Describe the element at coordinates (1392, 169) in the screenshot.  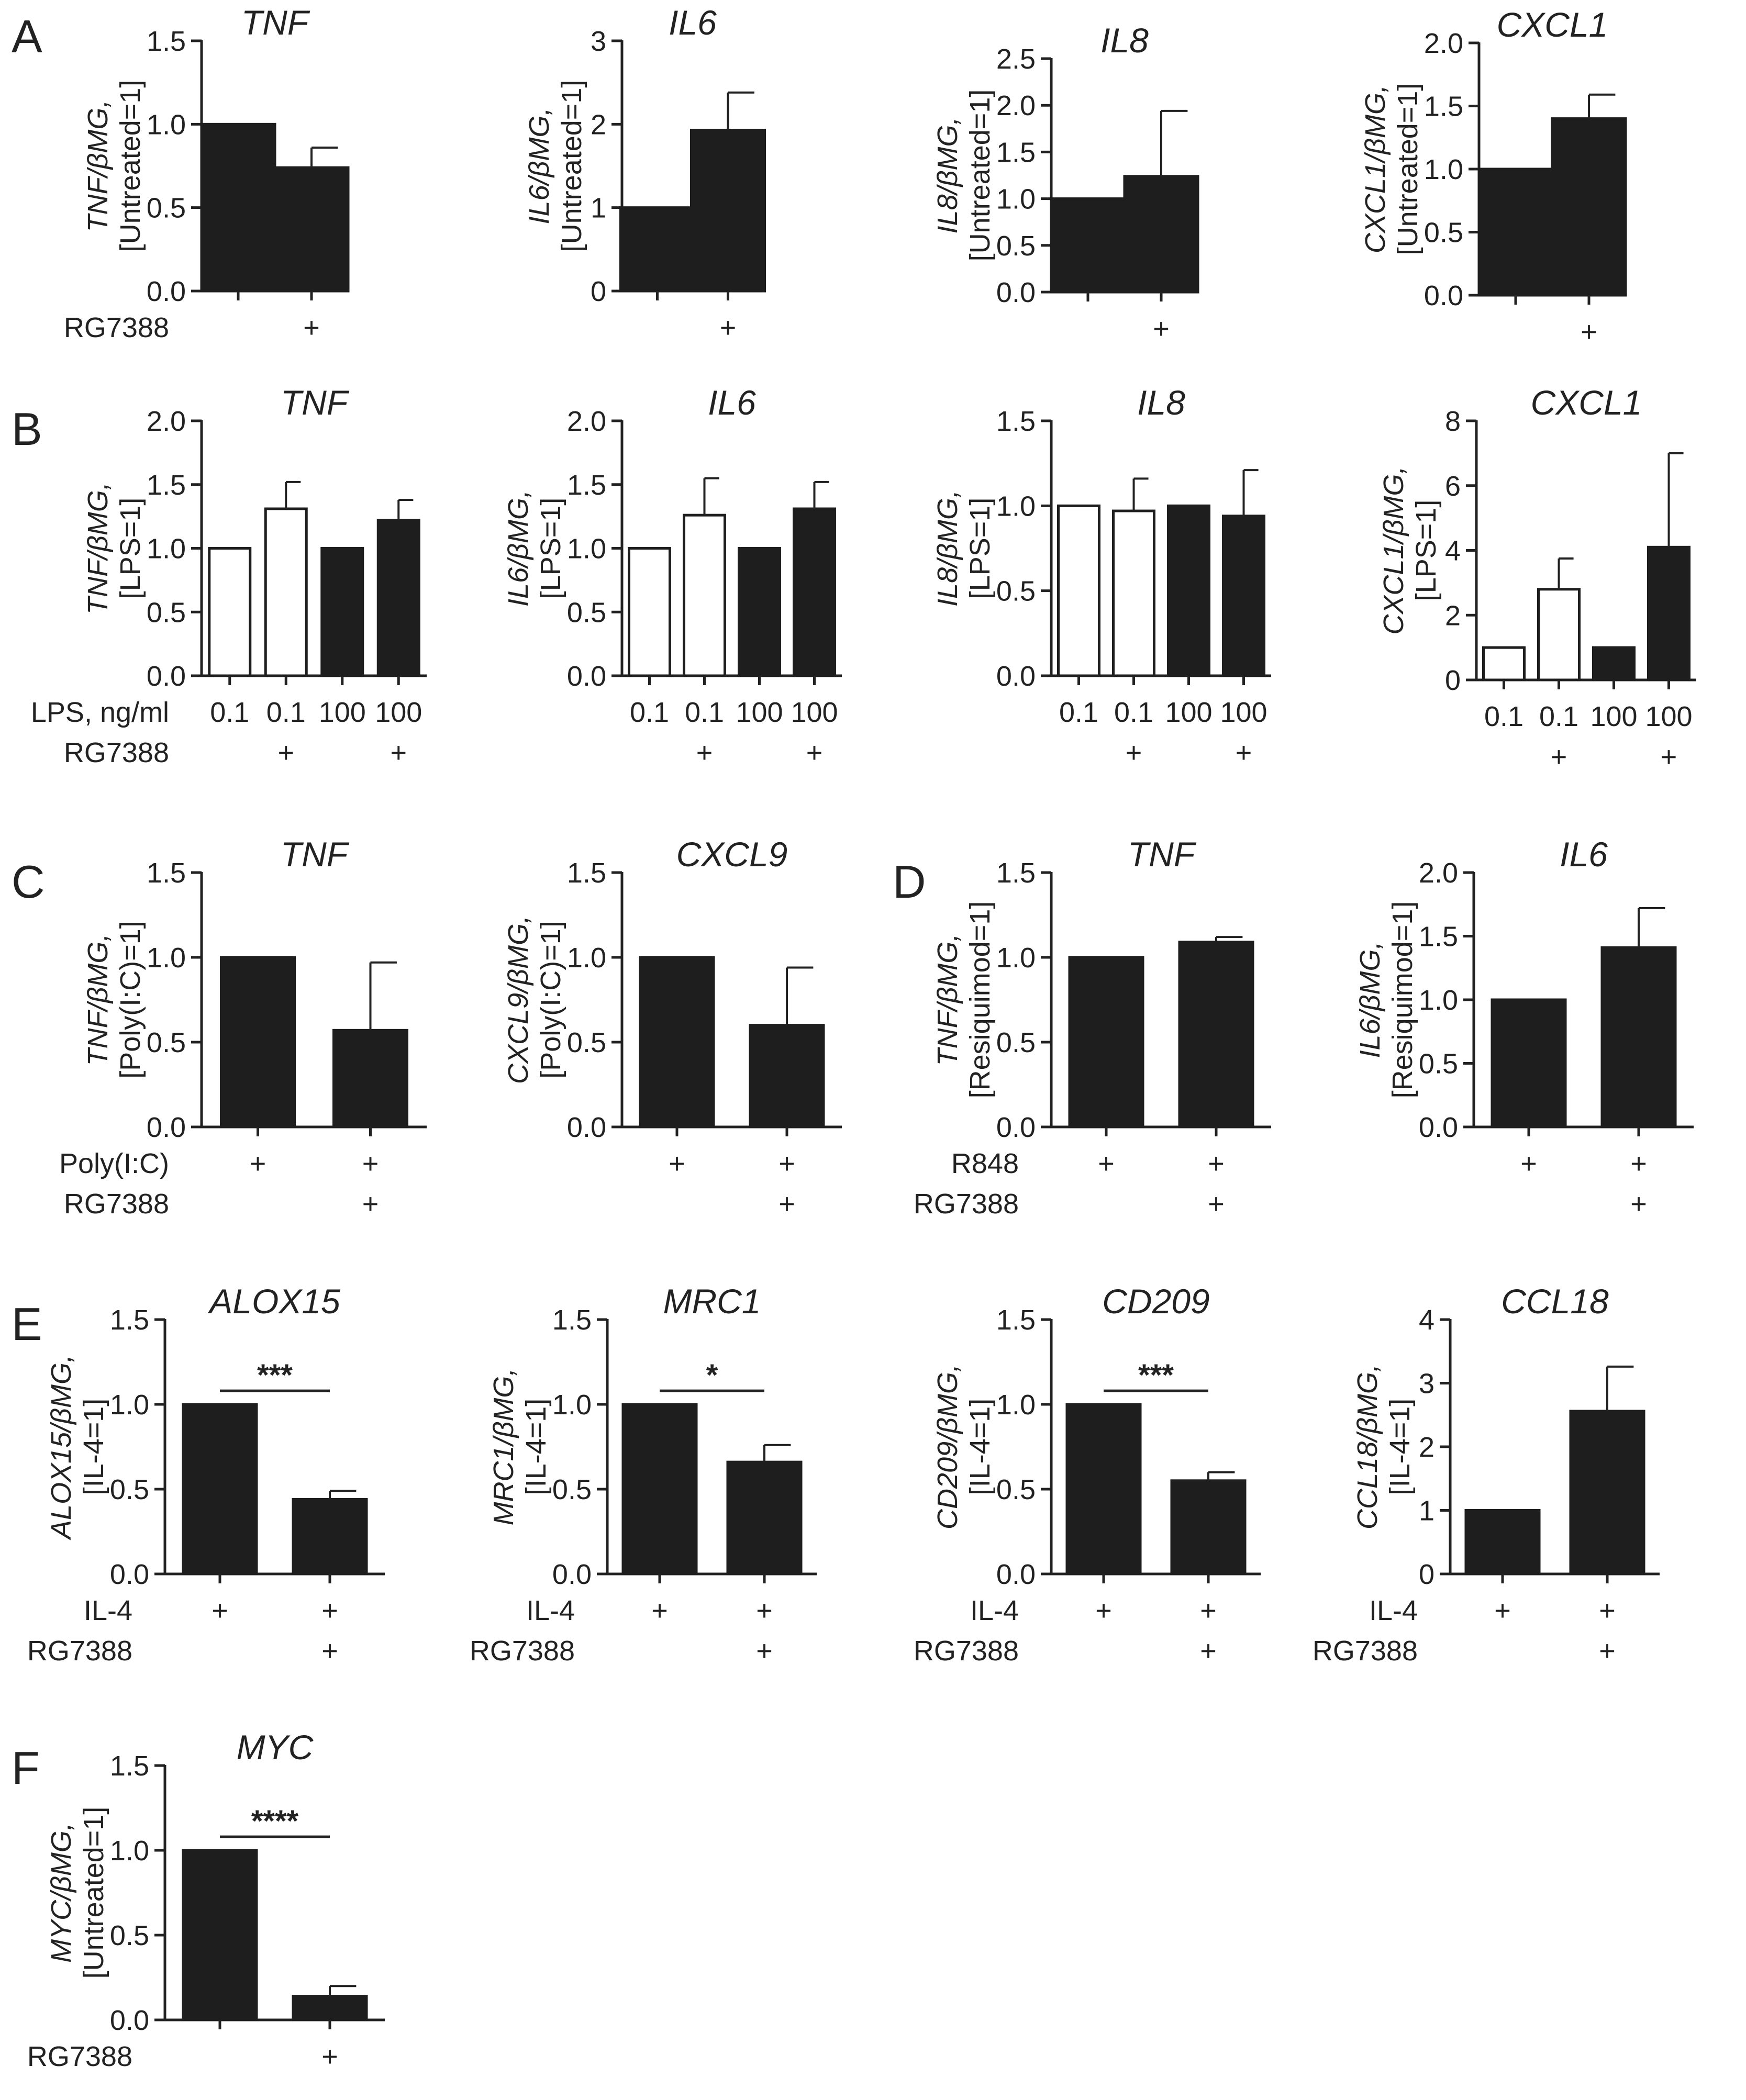
I see `y-axis-label: CXCL1/βMG, [Untreated=1]` at that location.